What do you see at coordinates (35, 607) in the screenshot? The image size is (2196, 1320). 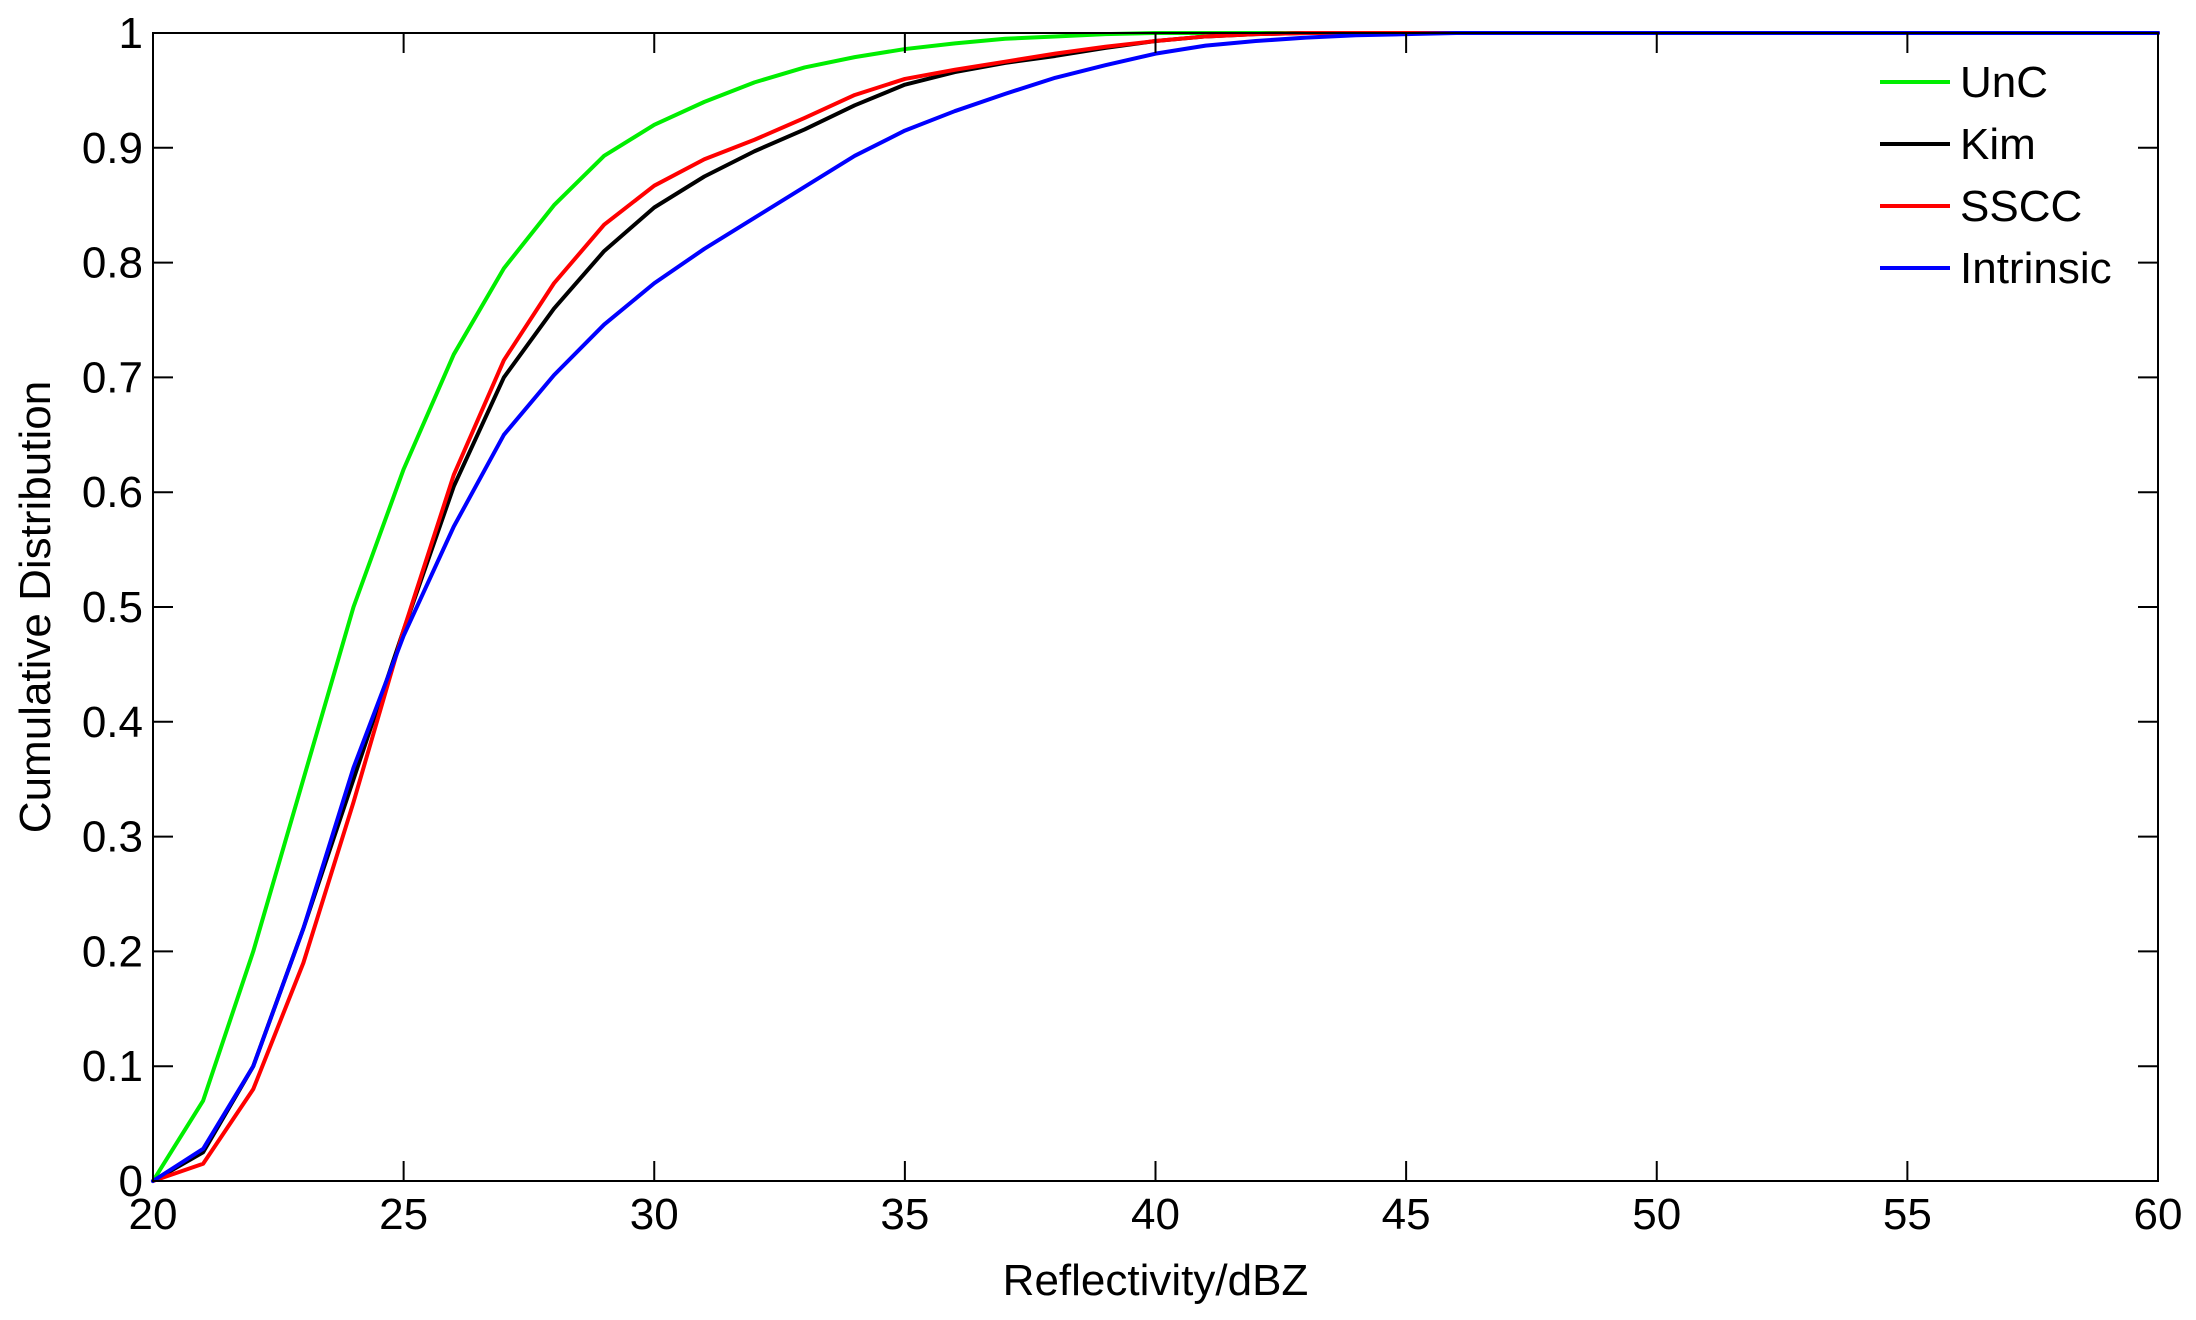 I see `y-axis-label: Cumulative Distribution` at bounding box center [35, 607].